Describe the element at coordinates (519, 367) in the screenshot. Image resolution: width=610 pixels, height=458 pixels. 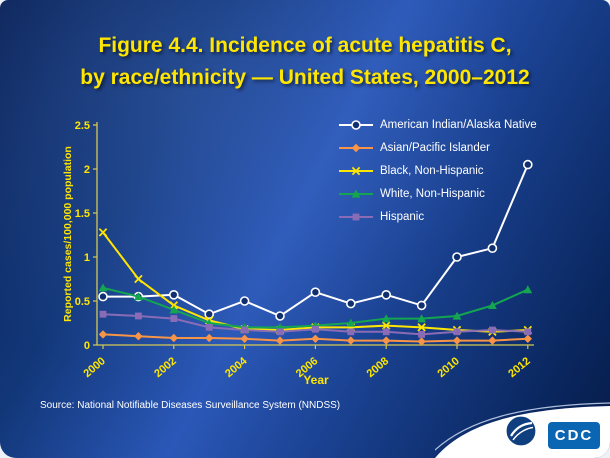
I see `x-tick-label: 2012` at that location.